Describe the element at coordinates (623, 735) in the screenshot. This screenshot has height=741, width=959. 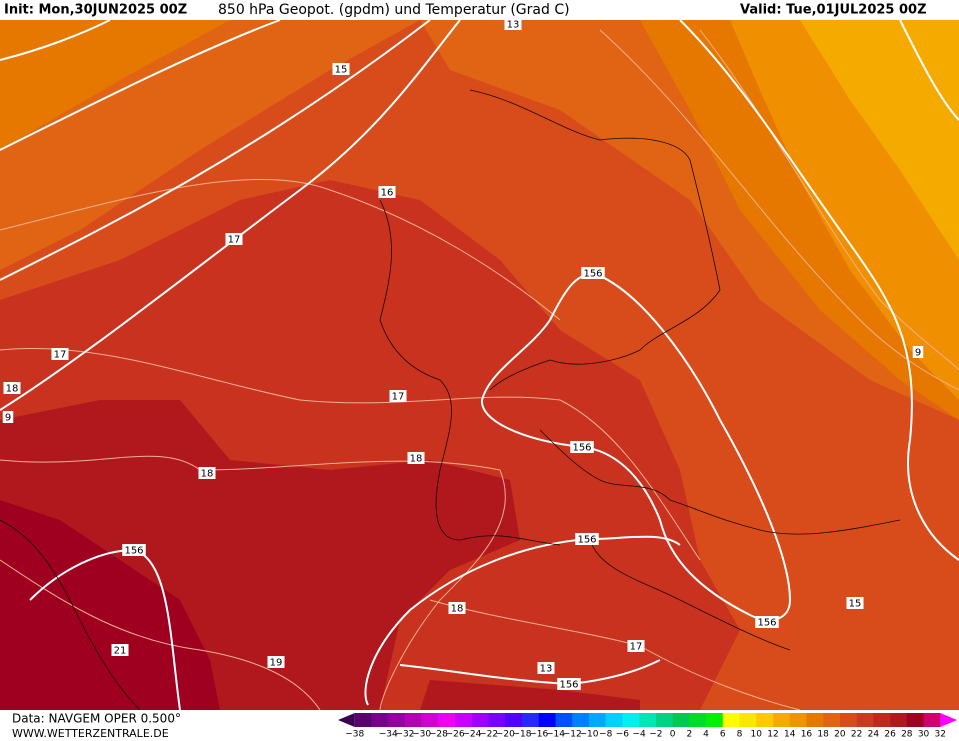
I see `colorbar-label: −6` at that location.